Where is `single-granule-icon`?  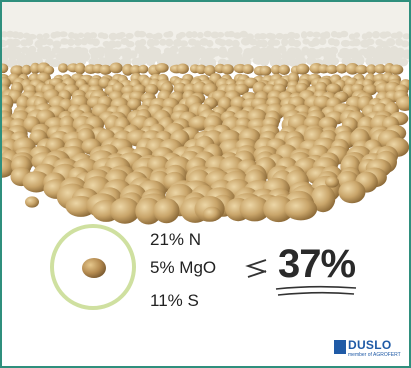 single-granule-icon is located at coordinates (94, 268).